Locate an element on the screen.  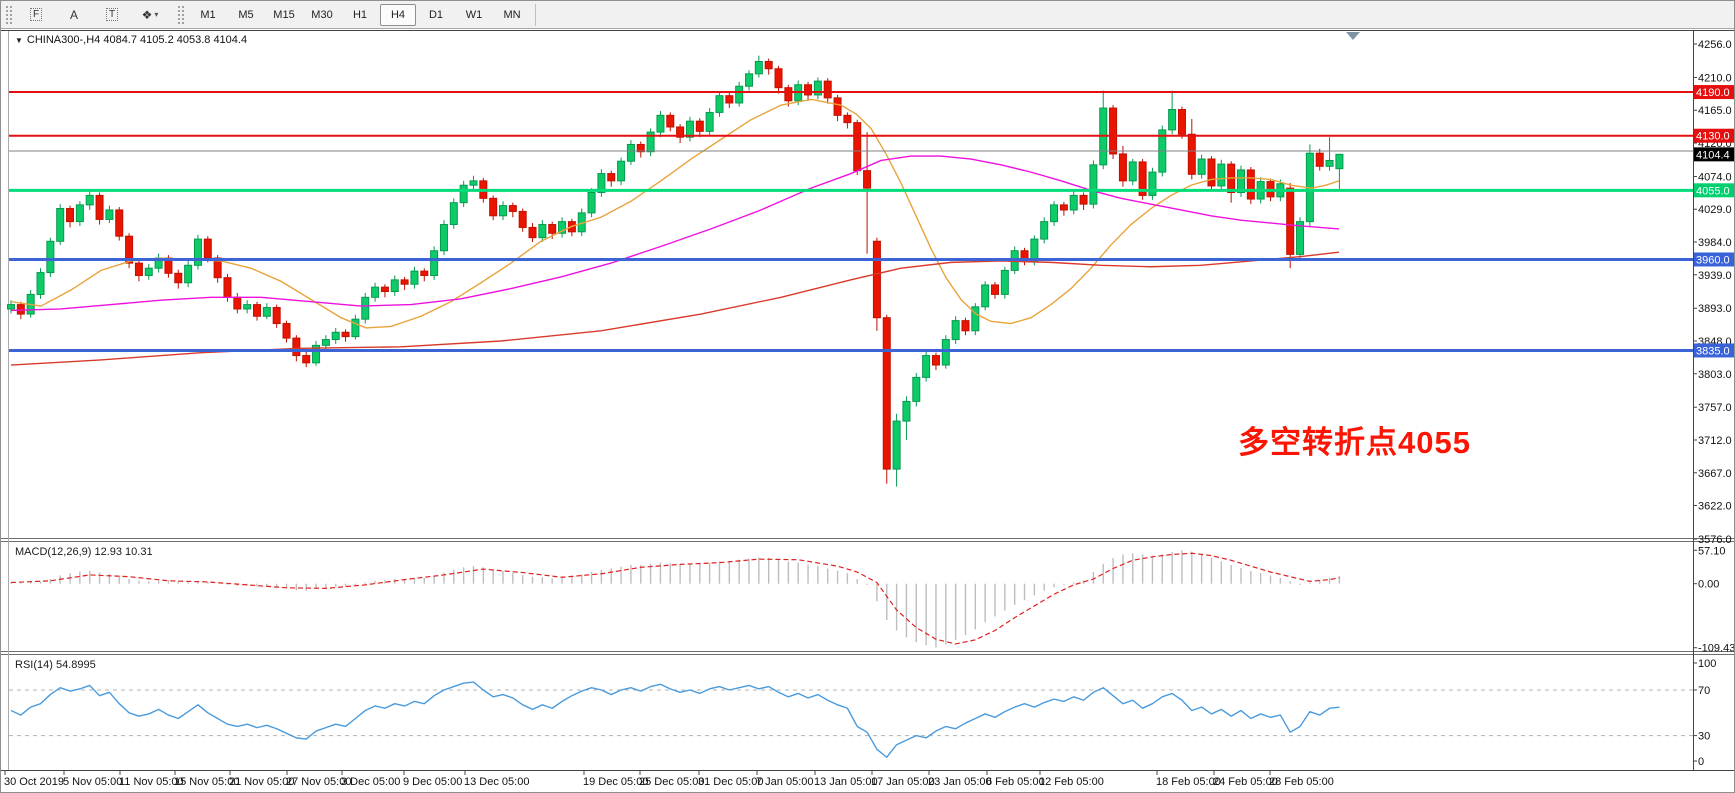
price-axis-label: 4256.0 is located at coordinates (1715, 45).